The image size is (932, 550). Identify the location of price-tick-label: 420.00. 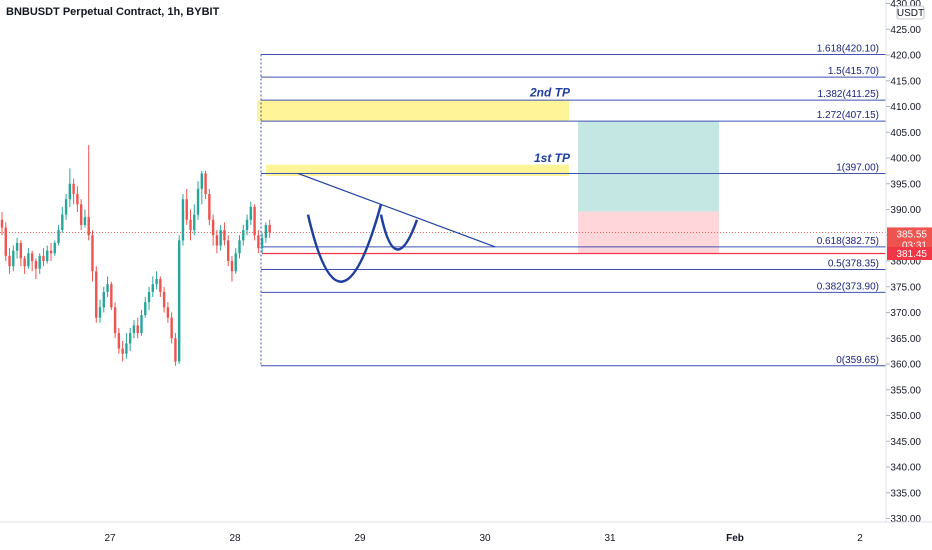
(905, 56).